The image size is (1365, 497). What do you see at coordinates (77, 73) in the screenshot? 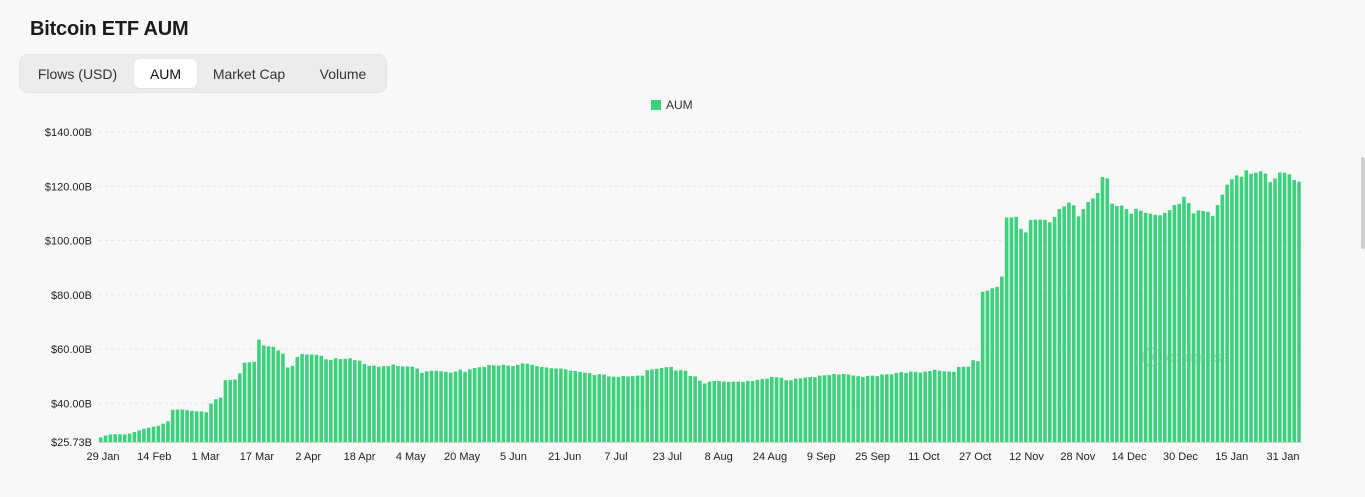
I see `tab-flows-usd: Flows (USD)` at bounding box center [77, 73].